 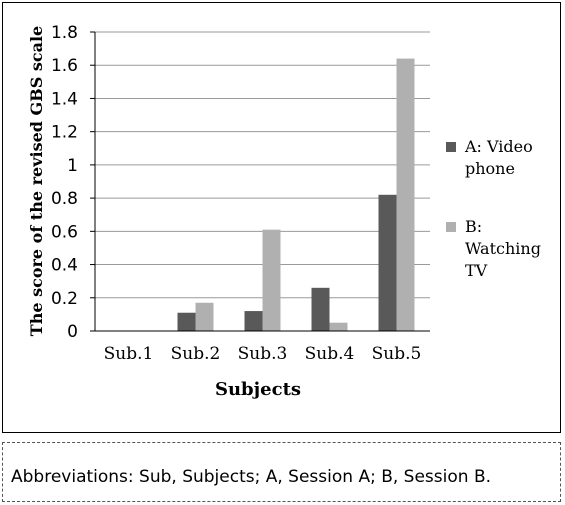 What do you see at coordinates (253, 321) in the screenshot?
I see `bar-sub3-series-a` at bounding box center [253, 321].